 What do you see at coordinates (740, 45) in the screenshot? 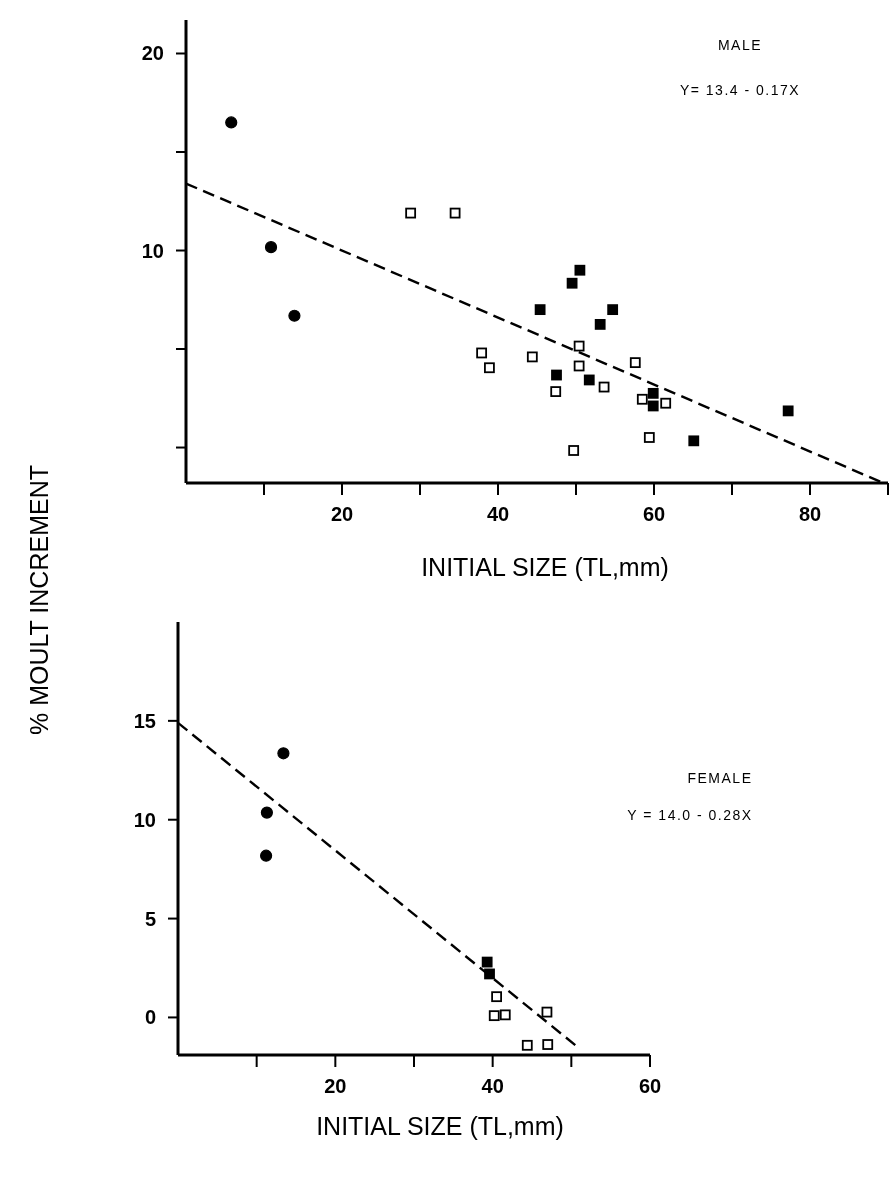
I see `annotation: MALE` at bounding box center [740, 45].